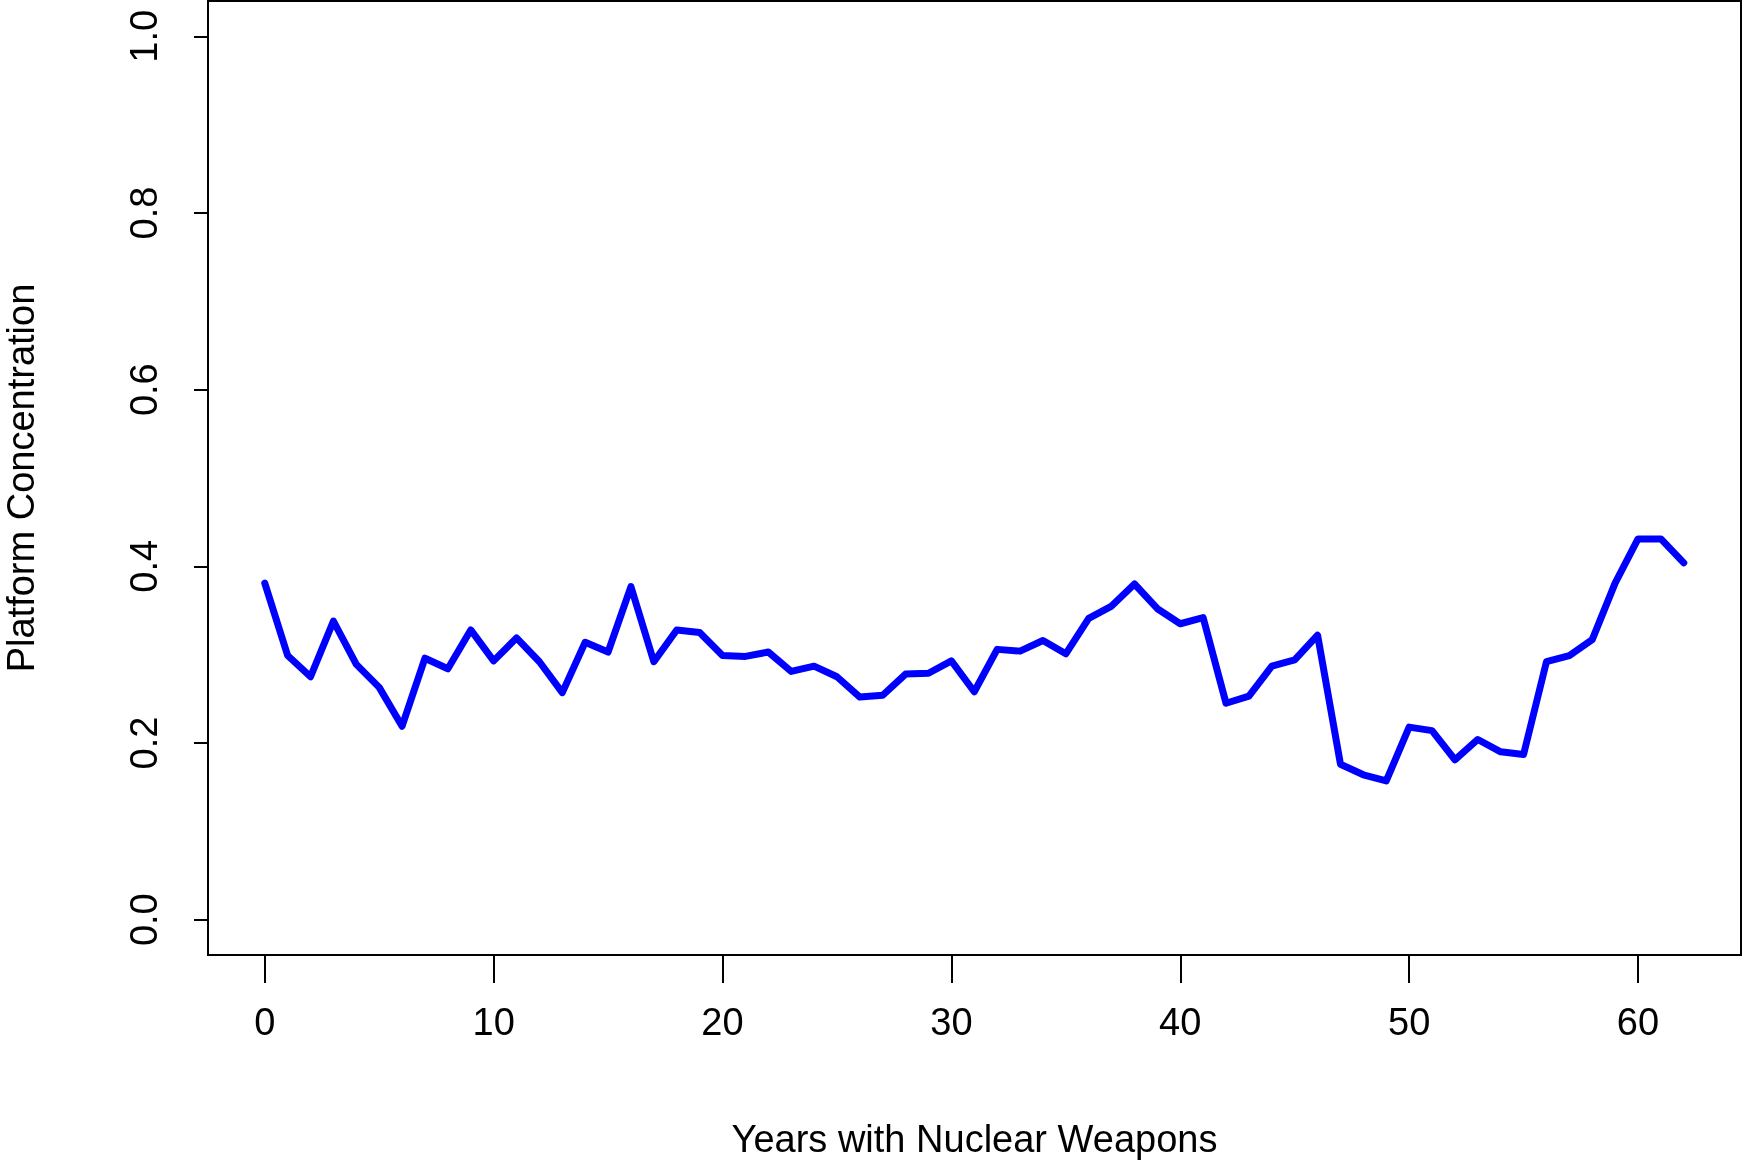  What do you see at coordinates (144, 920) in the screenshot?
I see `y-tick-label: 0.0` at bounding box center [144, 920].